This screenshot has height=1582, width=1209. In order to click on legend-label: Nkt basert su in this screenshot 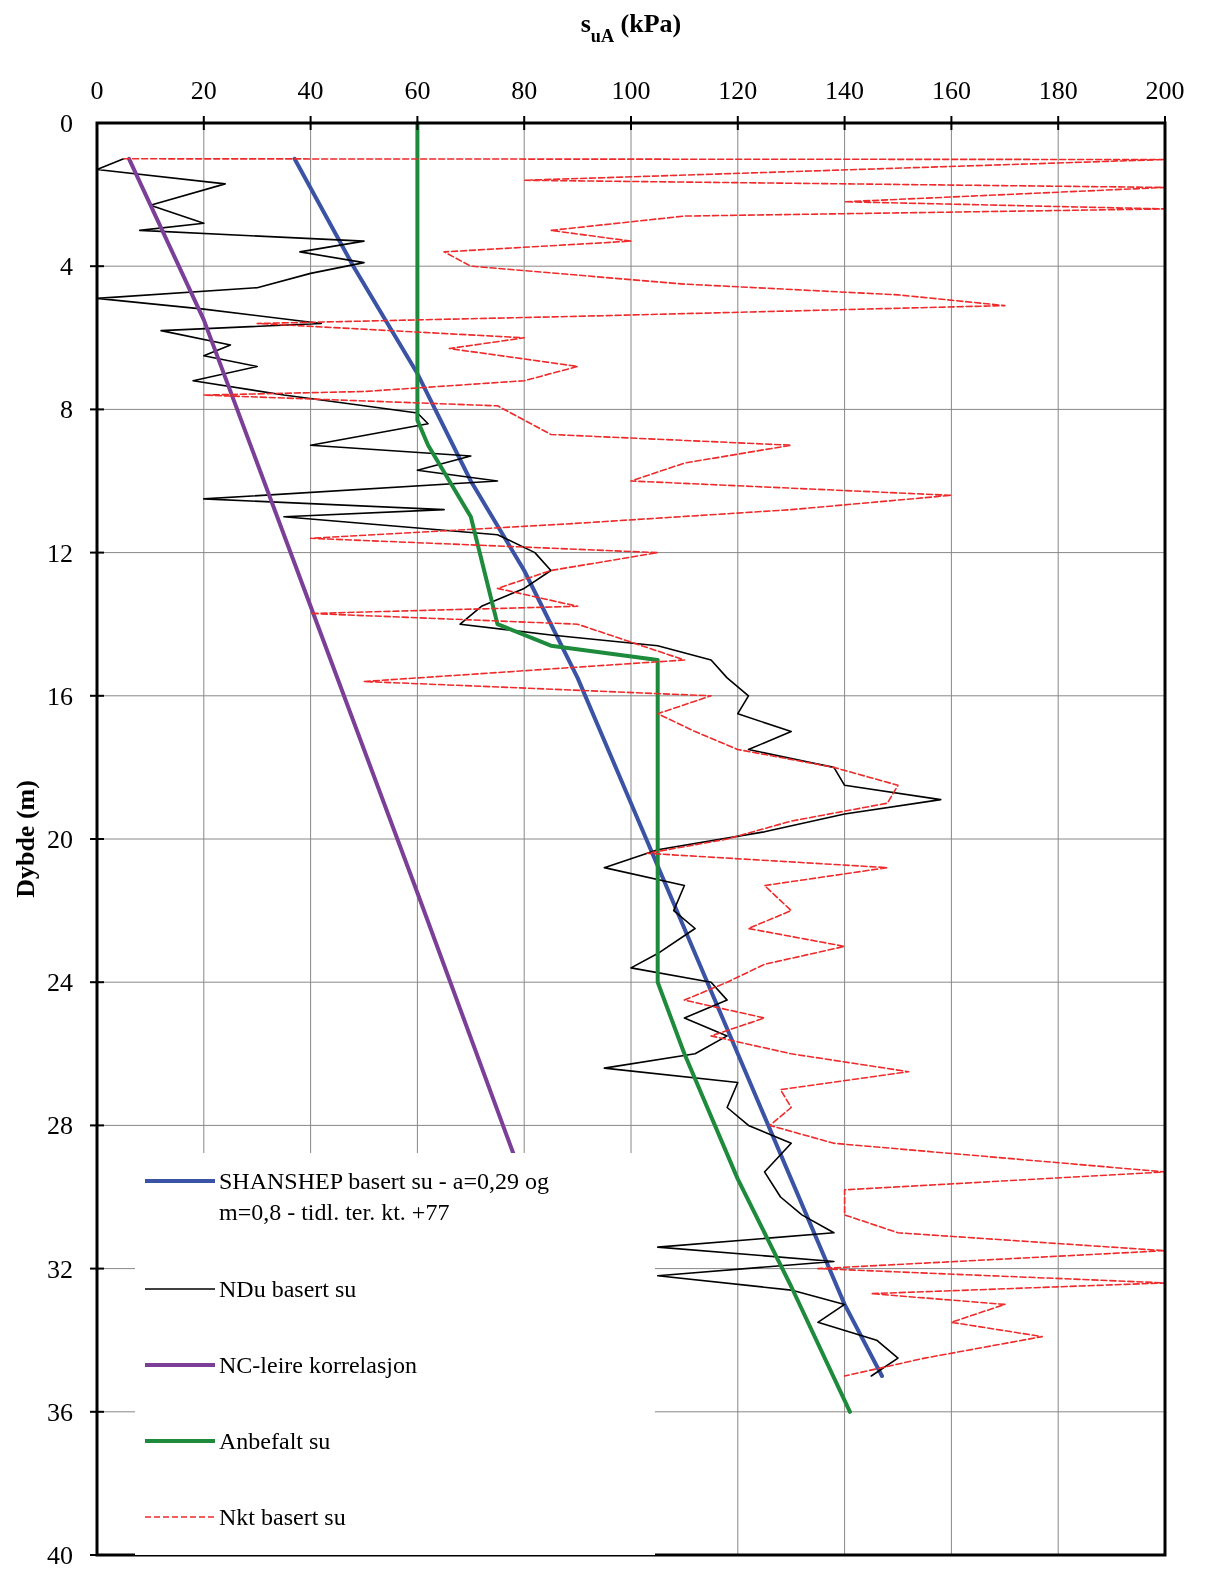, I will do `click(282, 1517)`.